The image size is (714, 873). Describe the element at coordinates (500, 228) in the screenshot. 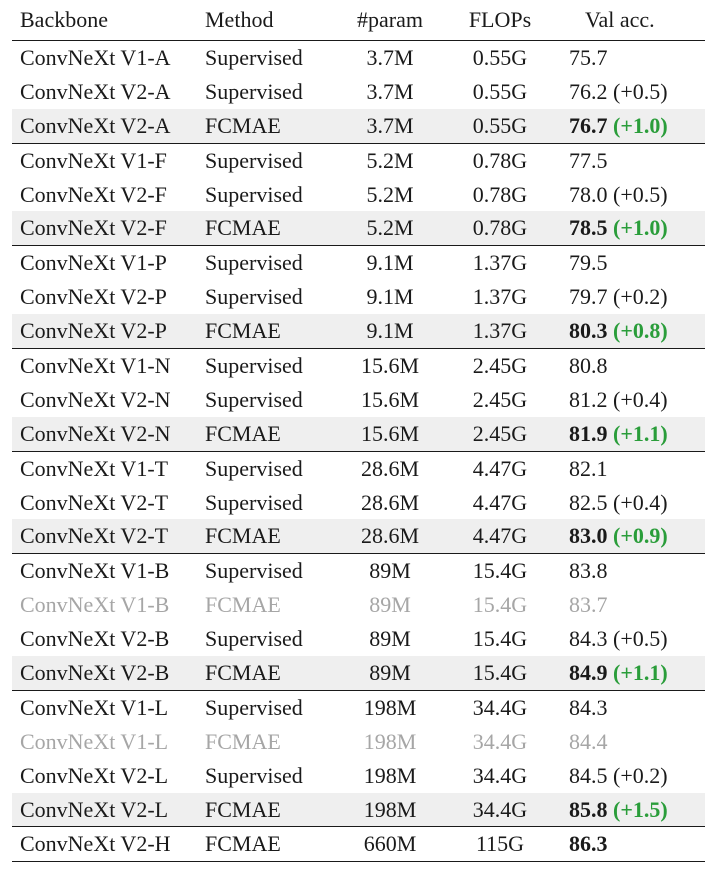

I see `cell-flops: 0.78G` at that location.